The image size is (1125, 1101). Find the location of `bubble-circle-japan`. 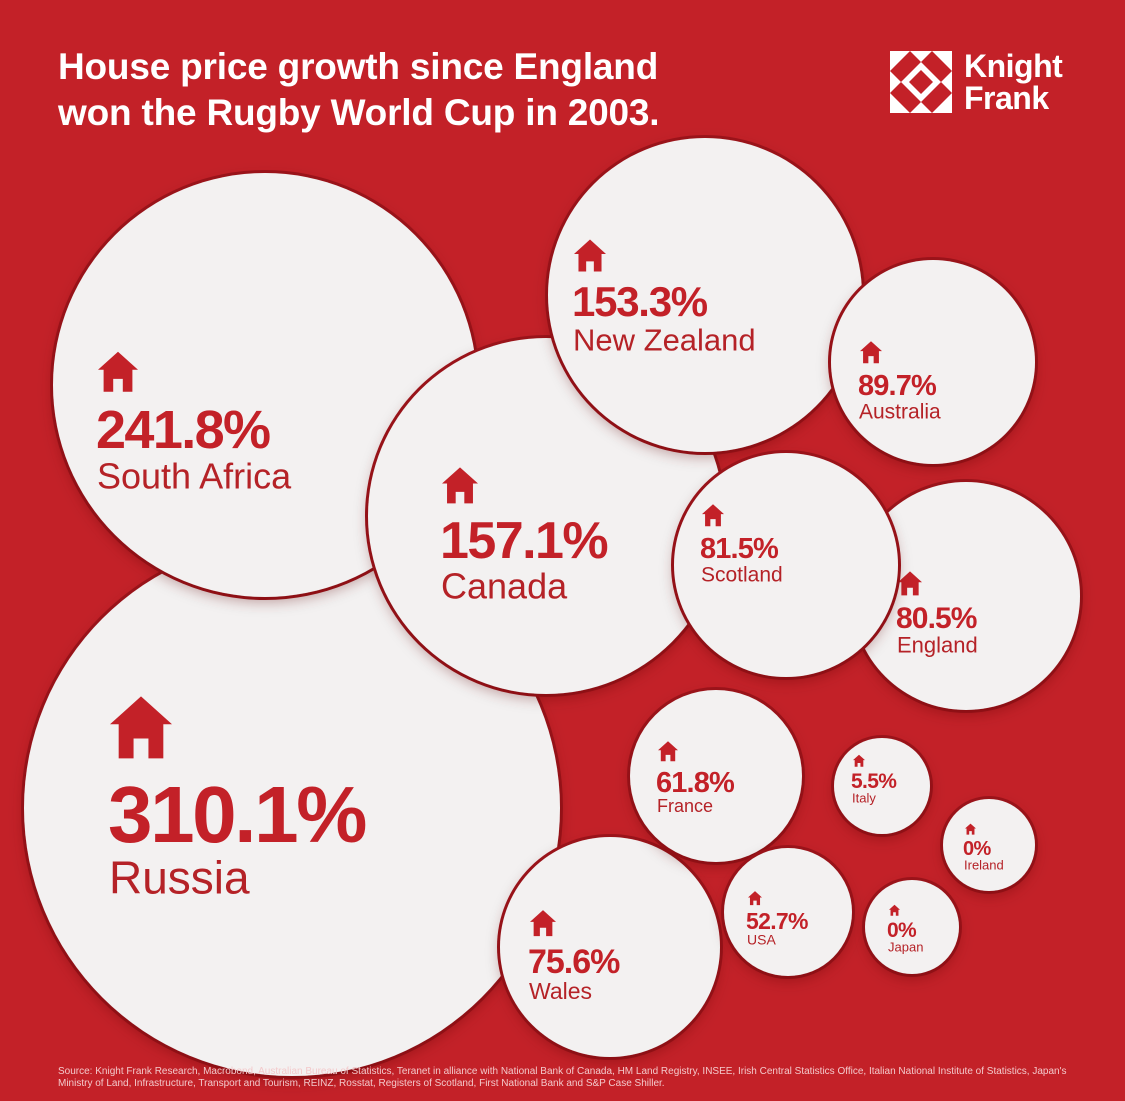

bubble-circle-japan is located at coordinates (912, 927).